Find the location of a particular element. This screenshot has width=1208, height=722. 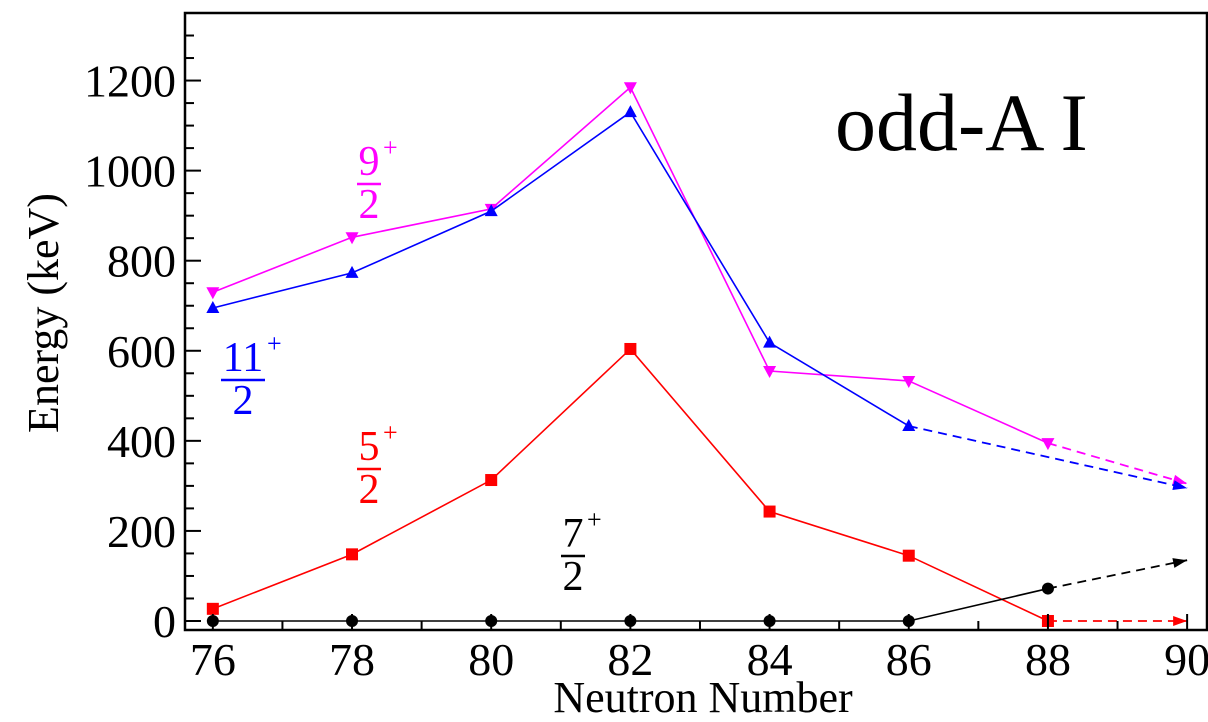

fraction-numerator: 5 is located at coordinates (369, 447).